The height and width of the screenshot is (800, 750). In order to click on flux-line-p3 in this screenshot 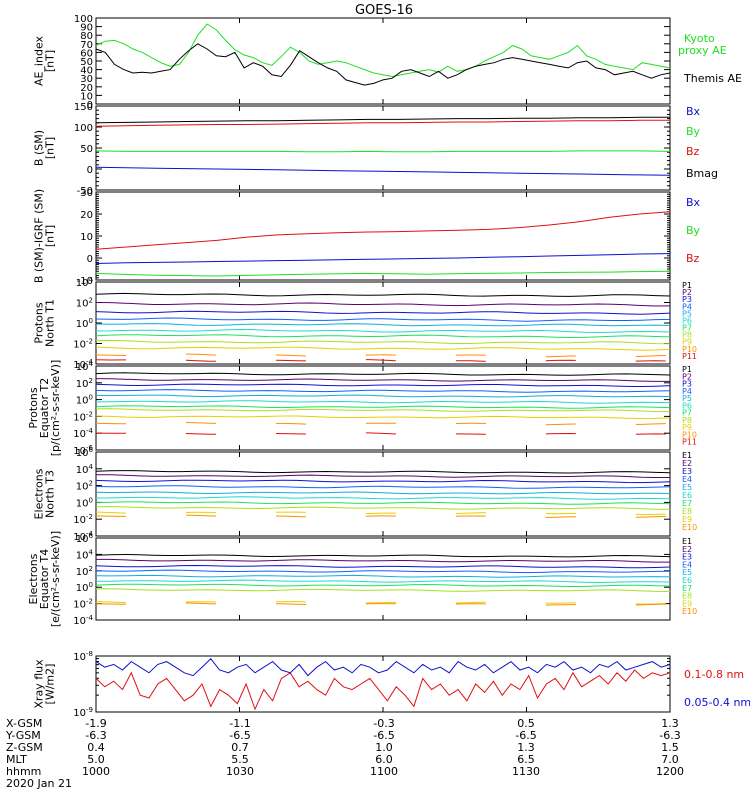, I will do `click(383, 312)`.